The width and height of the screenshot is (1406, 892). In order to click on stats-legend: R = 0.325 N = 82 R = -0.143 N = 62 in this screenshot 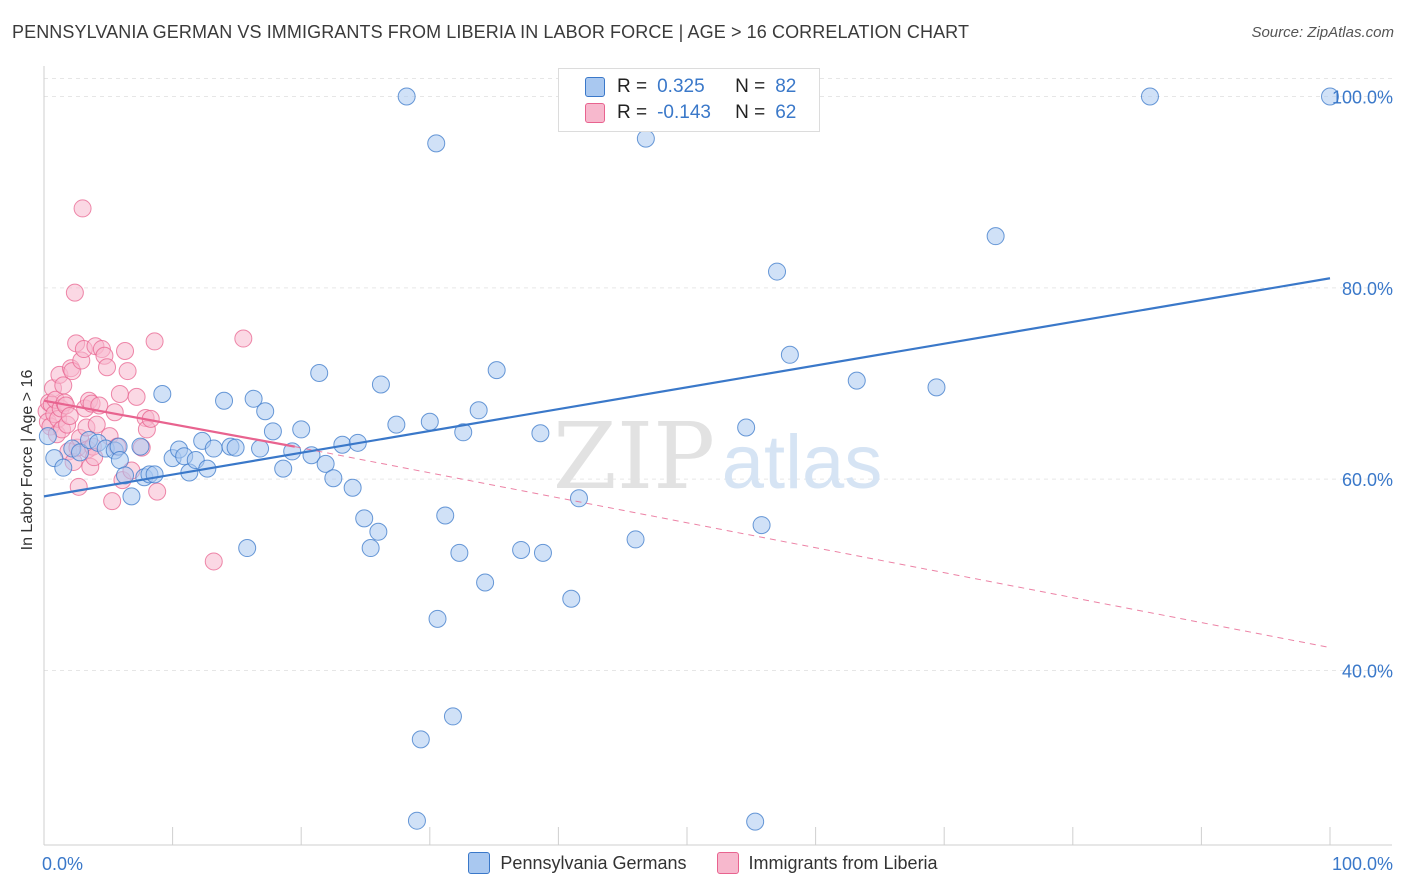, I will do `click(689, 100)`.